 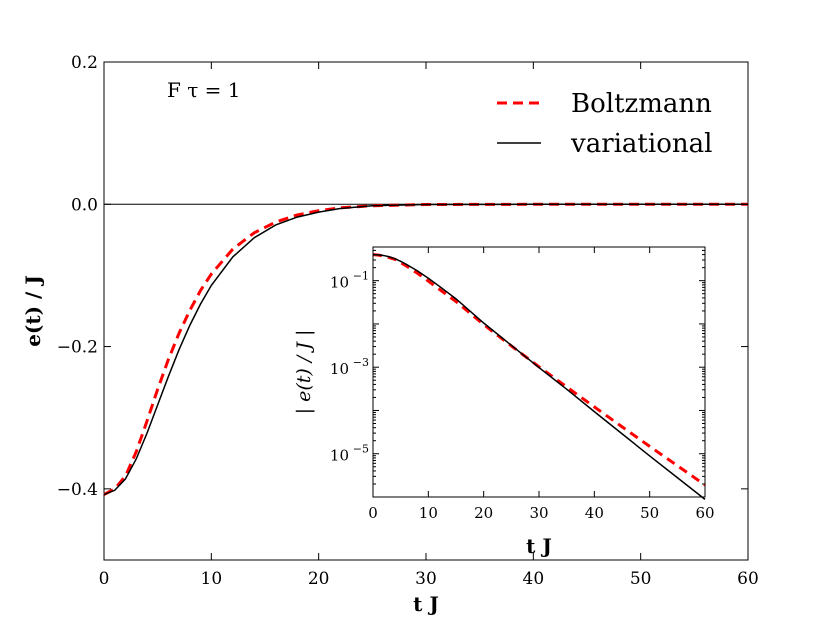 What do you see at coordinates (84, 63) in the screenshot?
I see `y-tick-label: 0.2` at bounding box center [84, 63].